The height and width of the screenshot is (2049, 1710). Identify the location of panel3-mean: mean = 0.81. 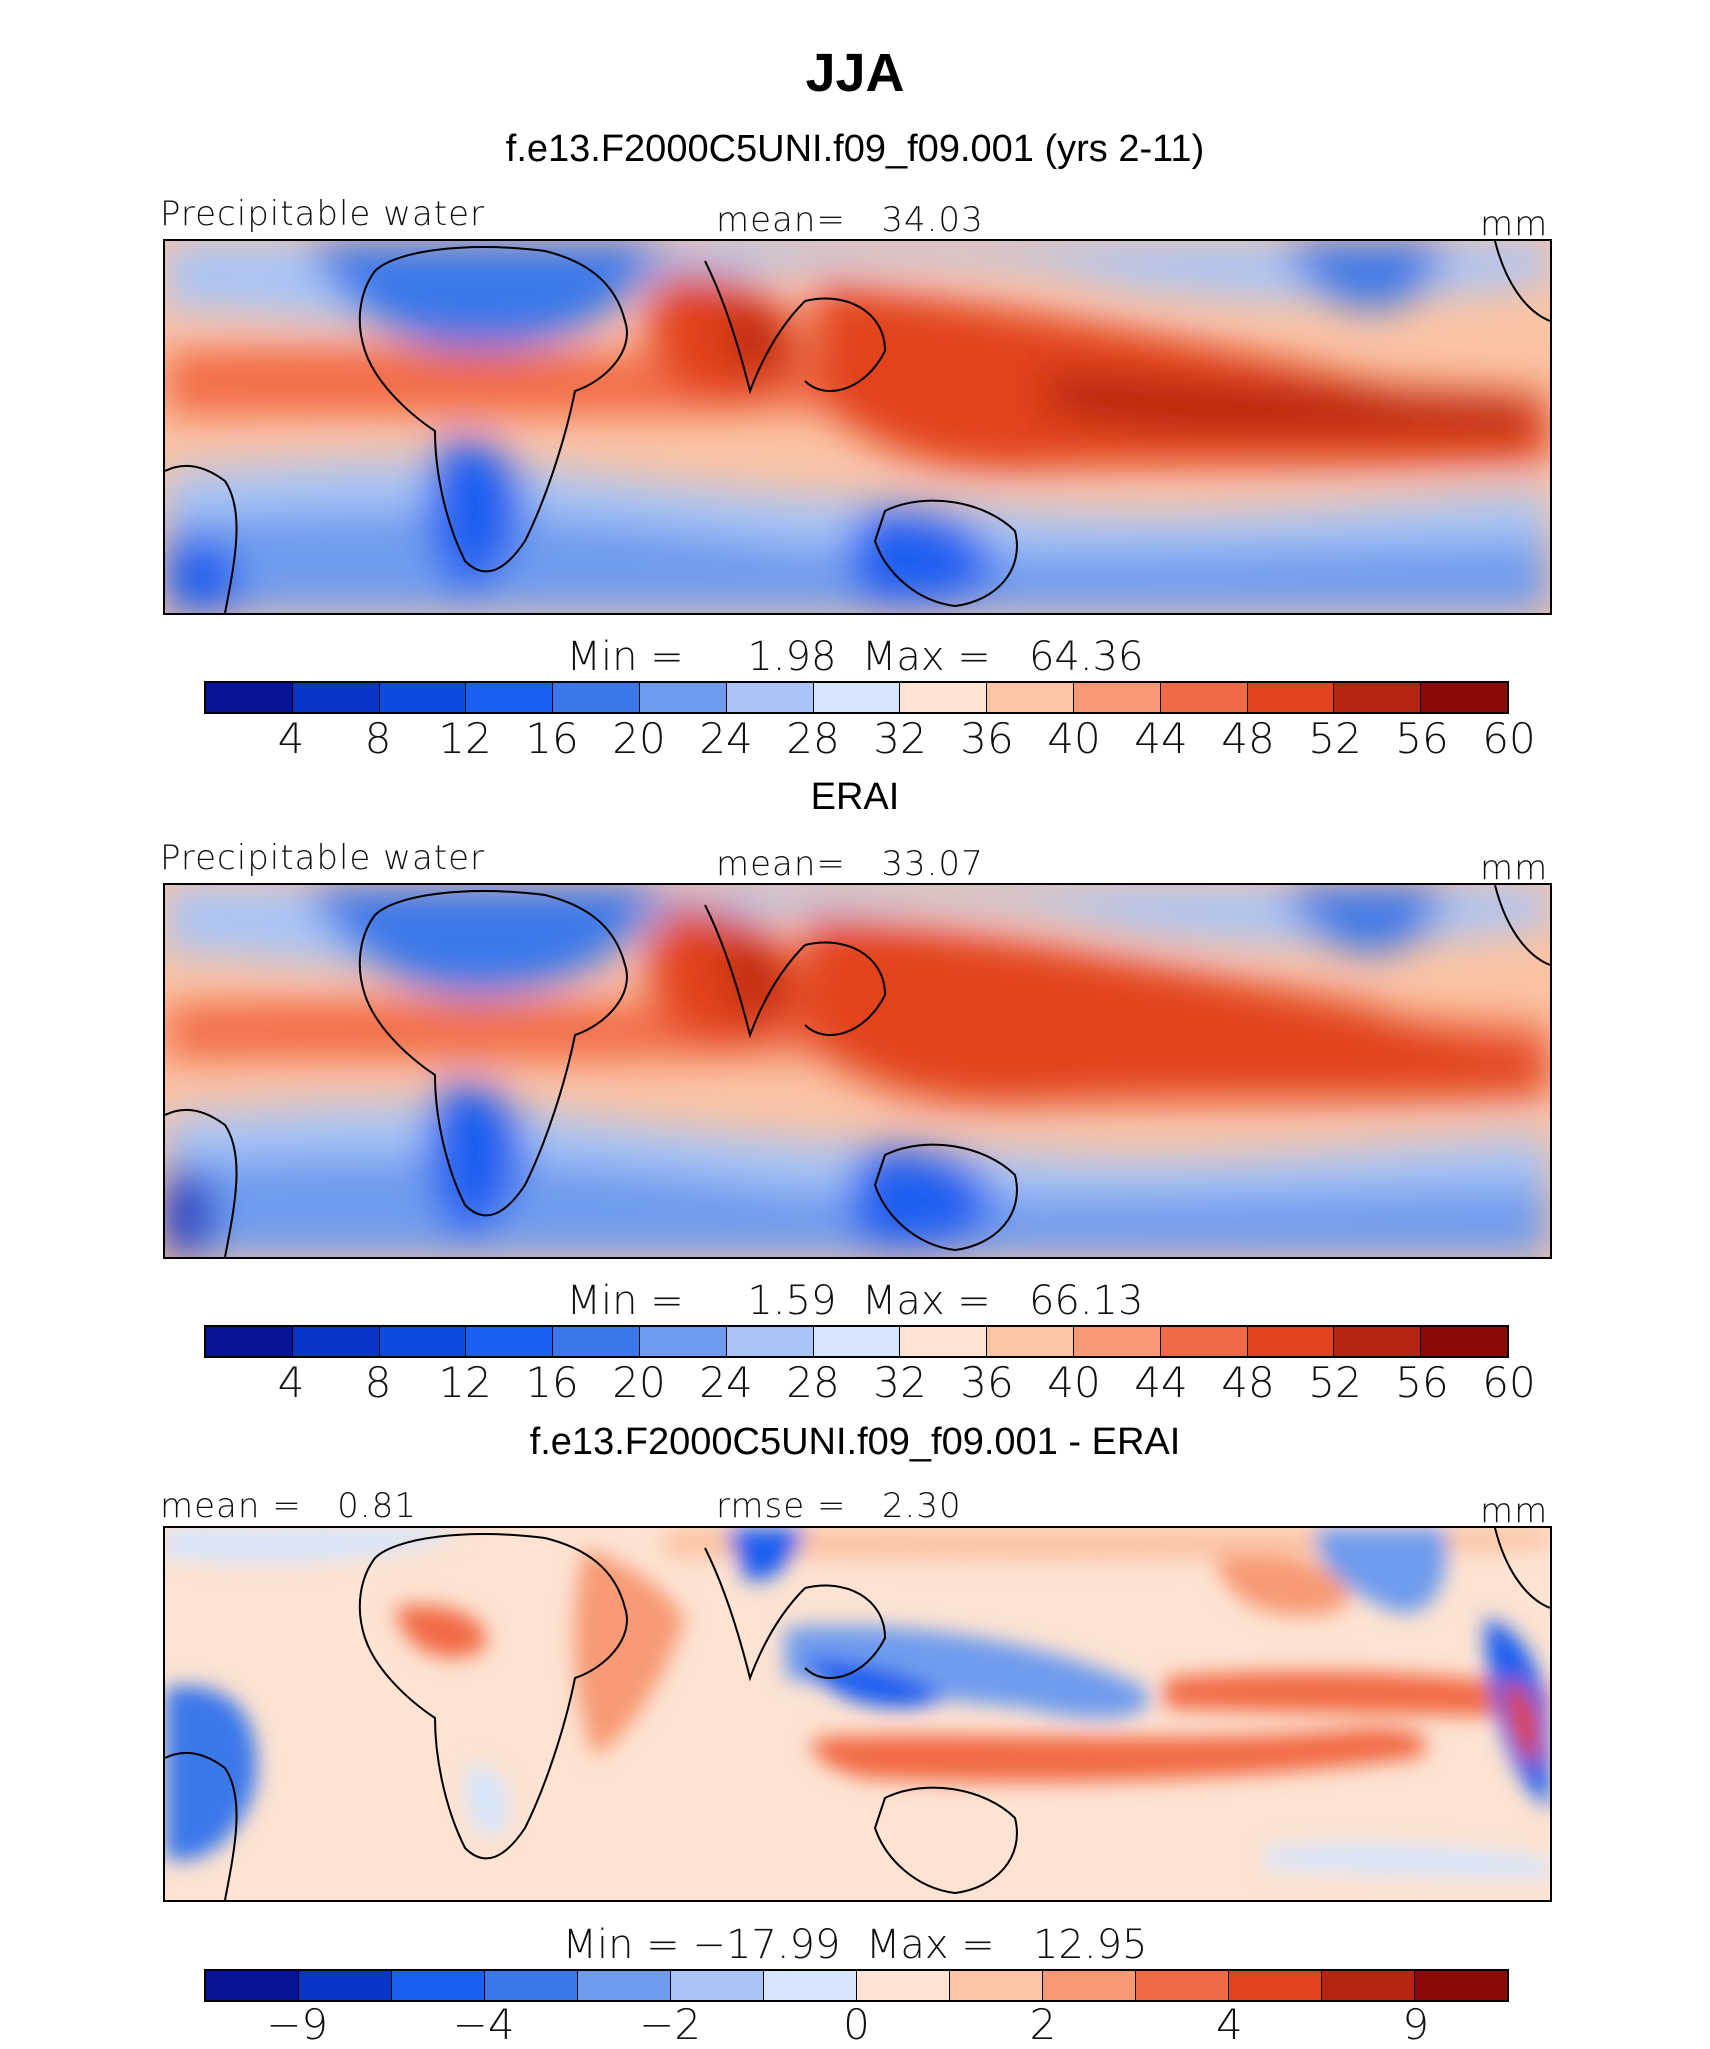
(288, 1506).